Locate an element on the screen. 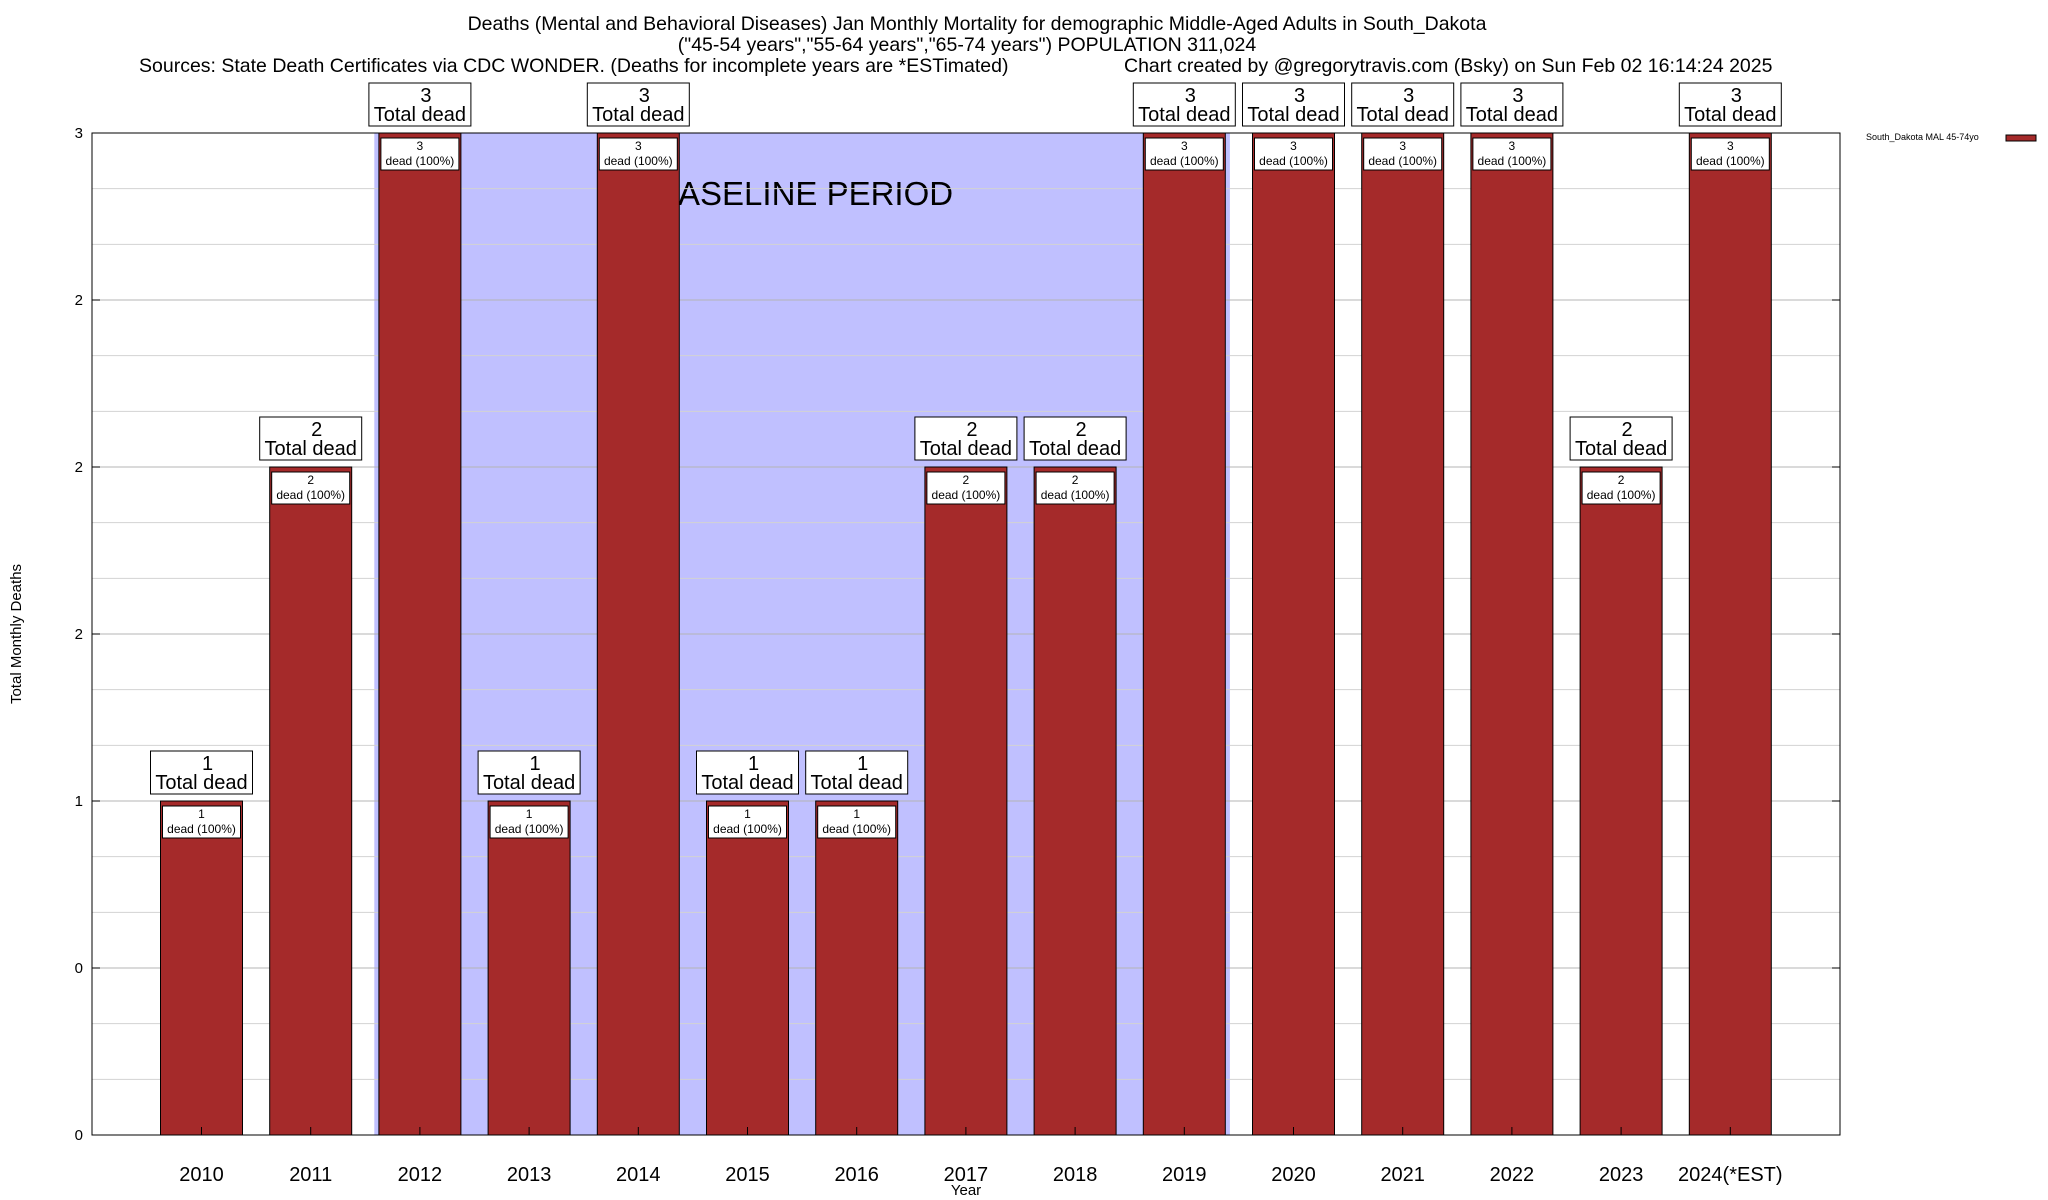  y-tick-label: 1 is located at coordinates (79, 801).